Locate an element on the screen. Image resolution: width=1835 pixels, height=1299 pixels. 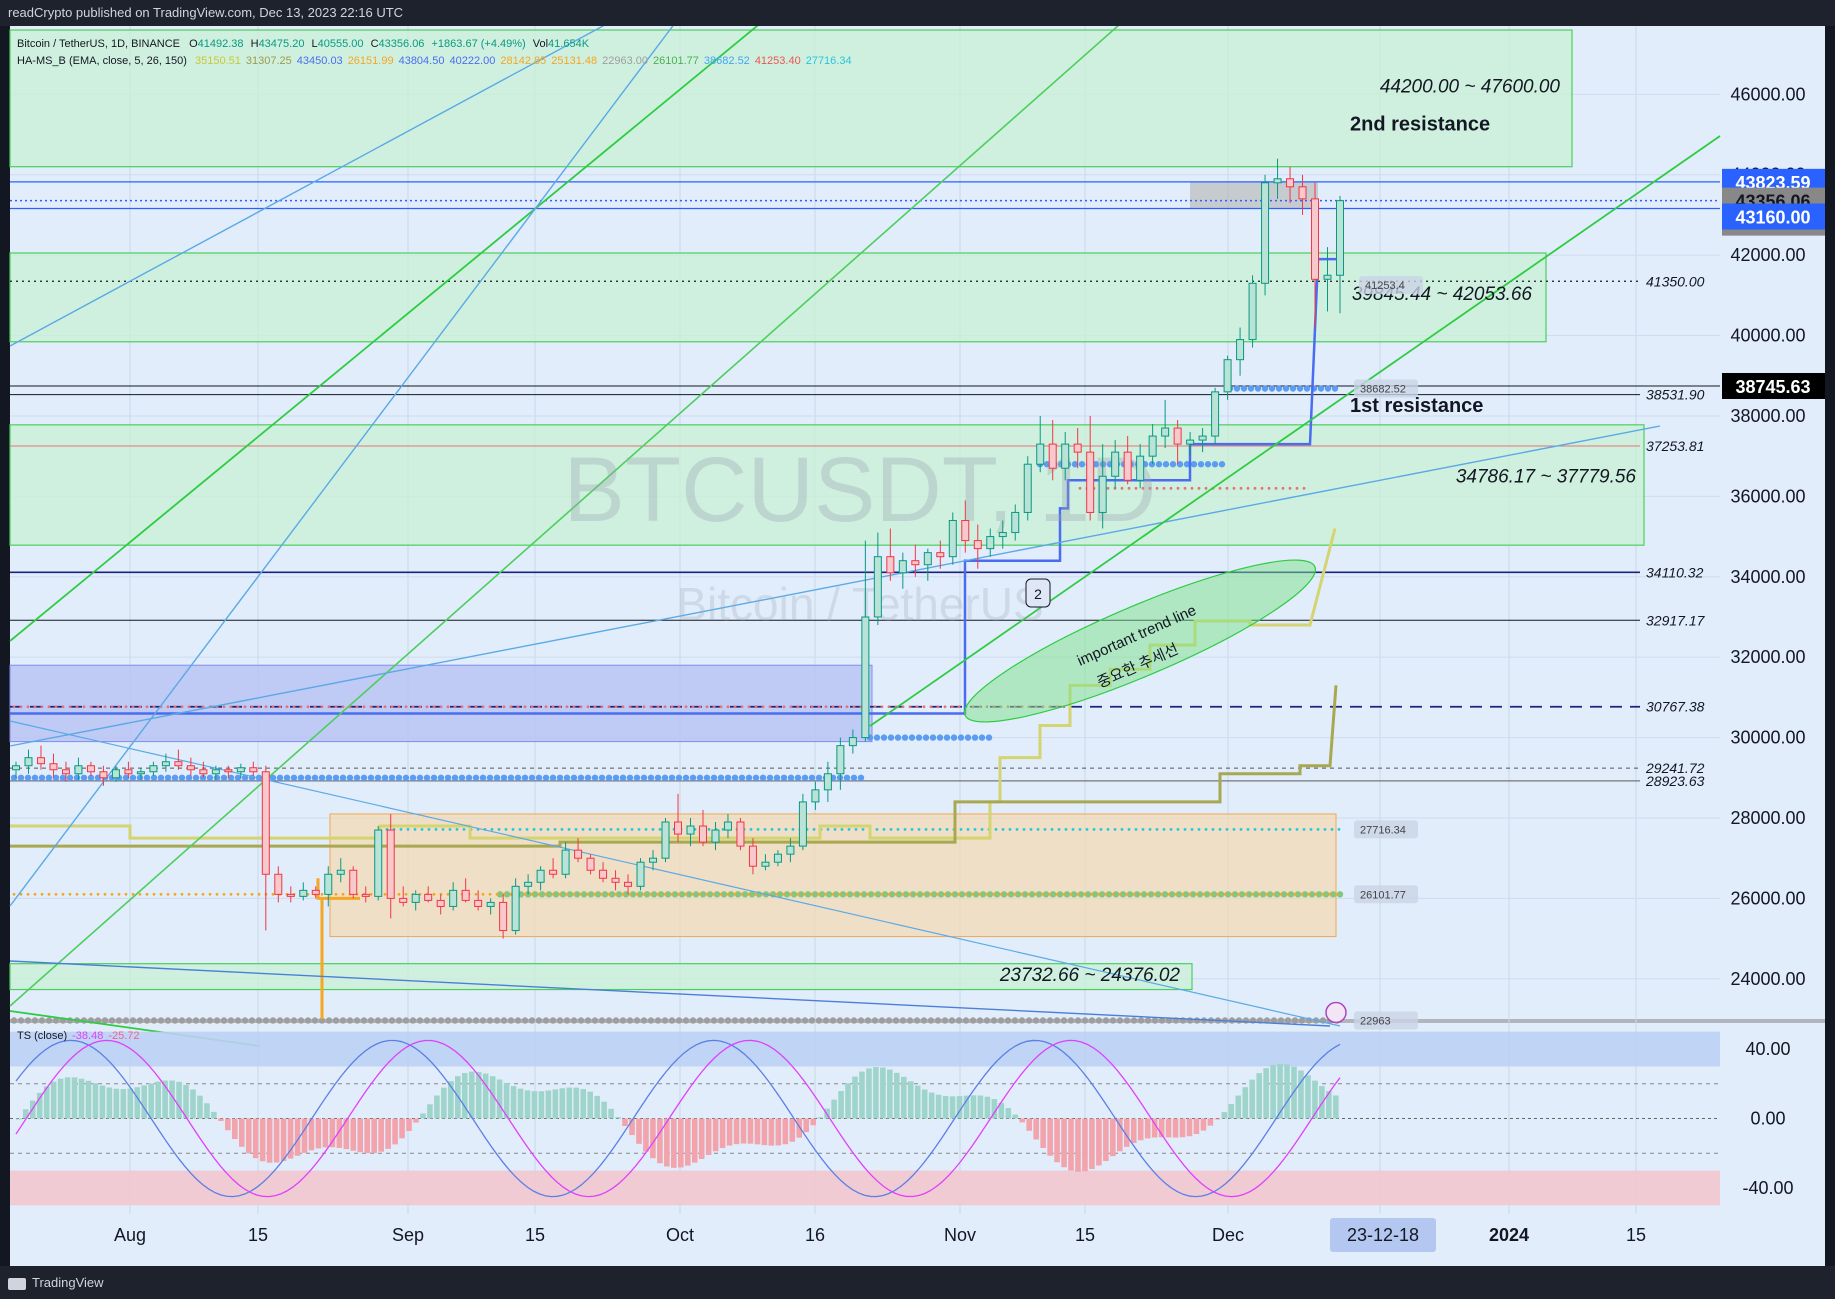
price-tag-label: 38745.63 is located at coordinates (1772, 387).